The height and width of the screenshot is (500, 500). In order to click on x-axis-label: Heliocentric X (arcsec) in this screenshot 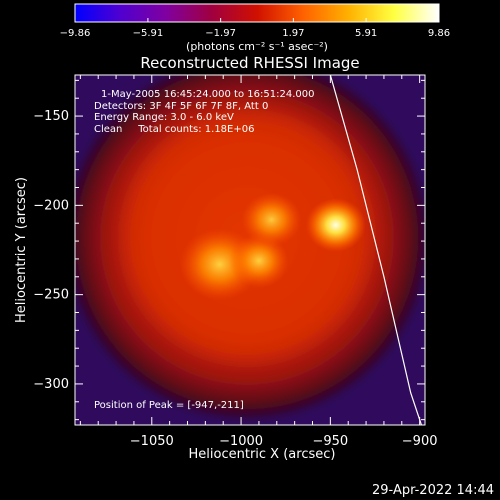, I will do `click(262, 454)`.